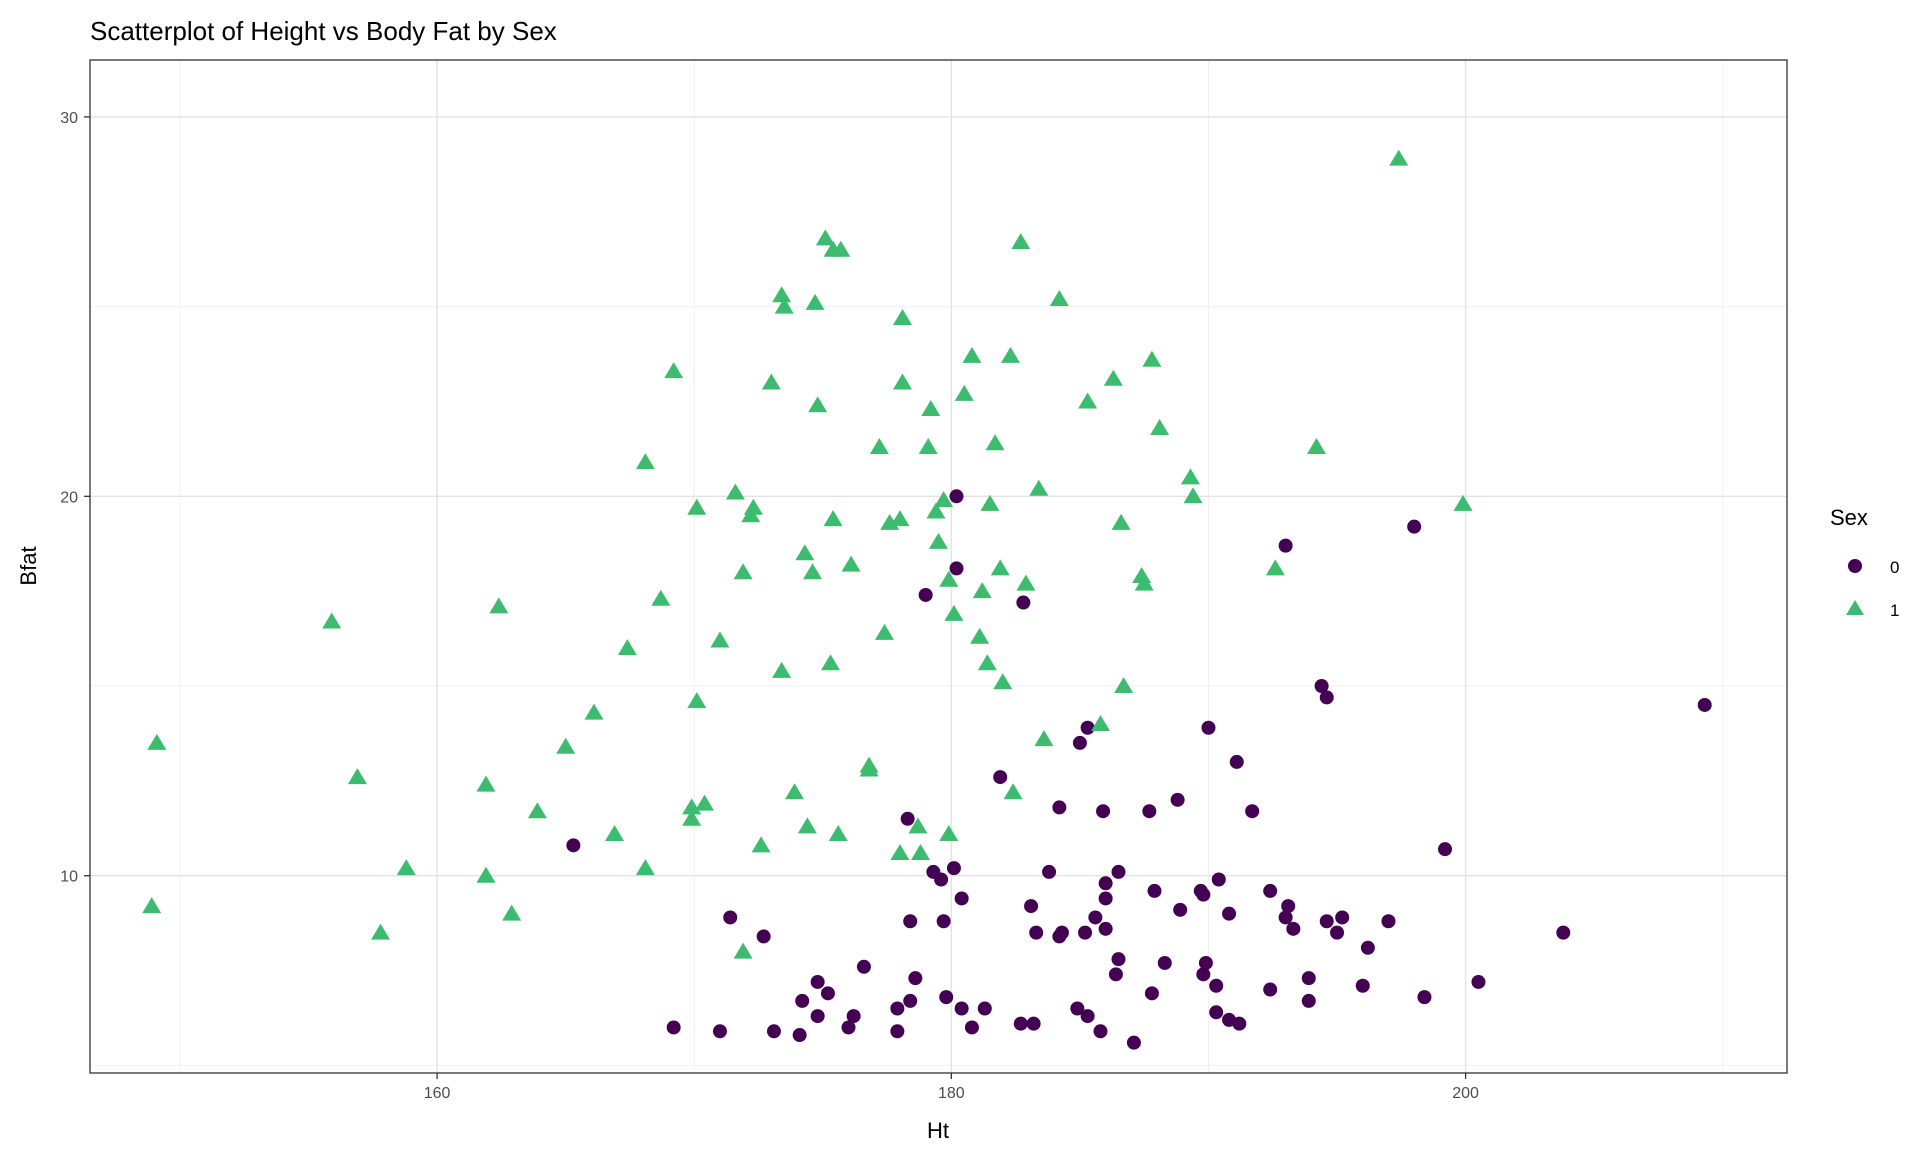 The height and width of the screenshot is (1152, 1920). What do you see at coordinates (69, 877) in the screenshot?
I see `y-tick-label: 10` at bounding box center [69, 877].